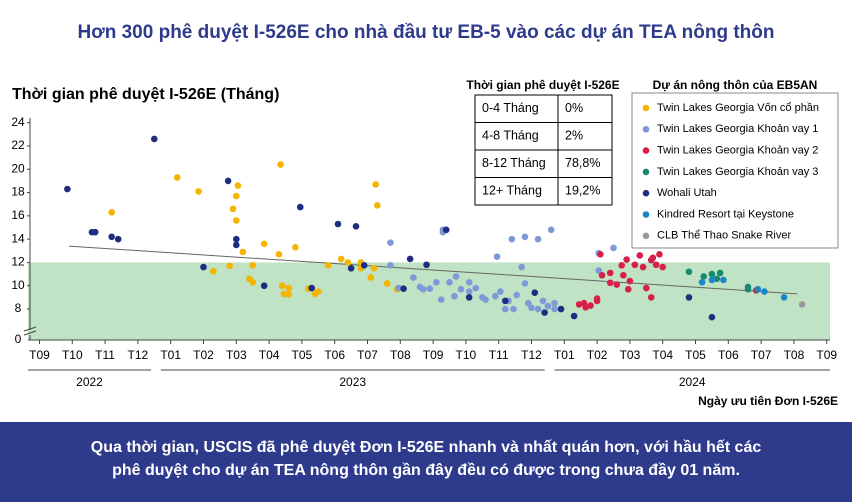  What do you see at coordinates (18, 339) in the screenshot?
I see `y-tick-label: 0` at bounding box center [18, 339].